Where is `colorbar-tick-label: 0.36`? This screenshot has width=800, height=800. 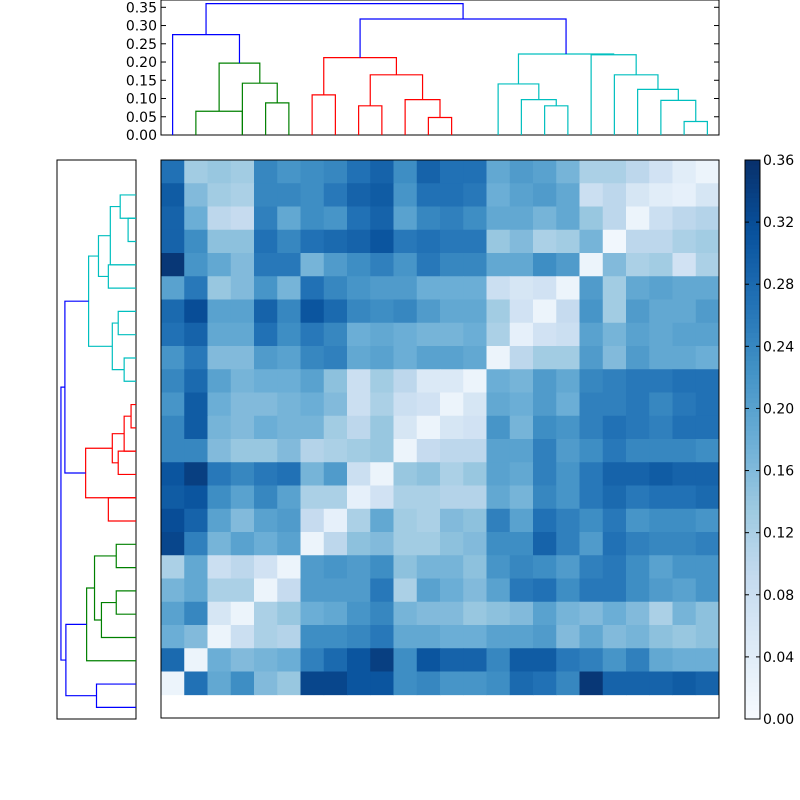 colorbar-tick-label: 0.36 is located at coordinates (778, 161).